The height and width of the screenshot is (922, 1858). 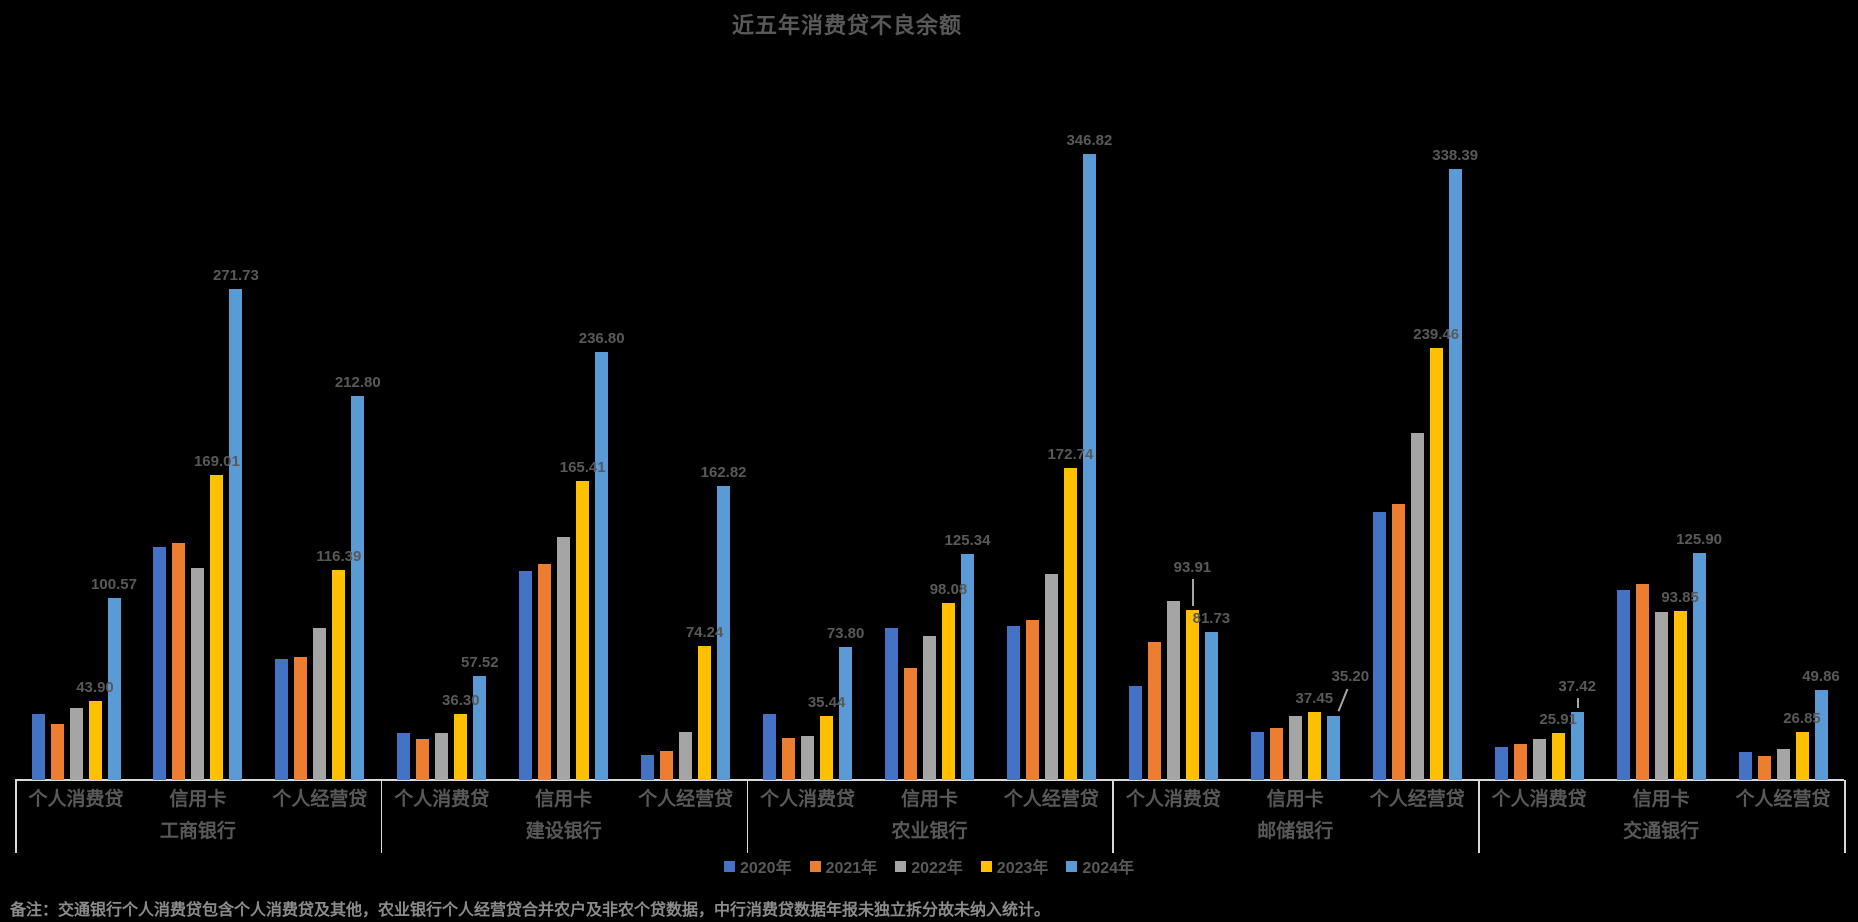 I want to click on bar-b1-c2-s4, so click(x=724, y=632).